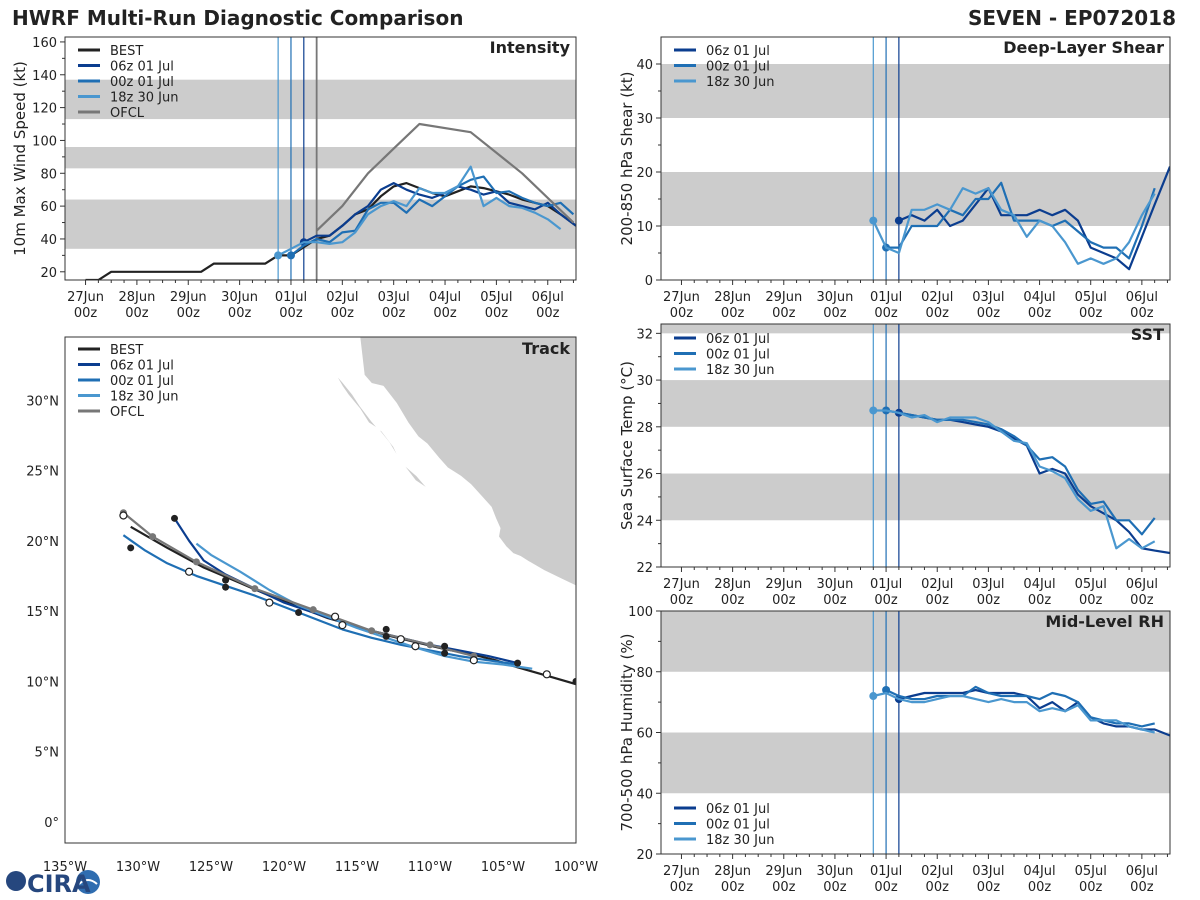 This screenshot has width=1200, height=900. I want to click on rh-xtick-day: 28Jun, so click(732, 871).